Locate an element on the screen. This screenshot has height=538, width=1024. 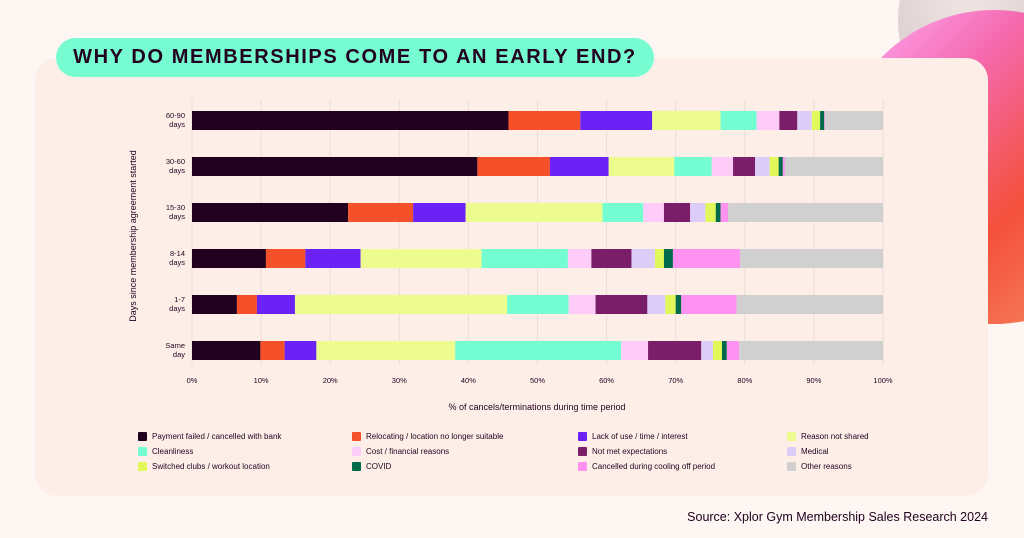
legend-item: Not met expectations is located at coordinates (622, 451).